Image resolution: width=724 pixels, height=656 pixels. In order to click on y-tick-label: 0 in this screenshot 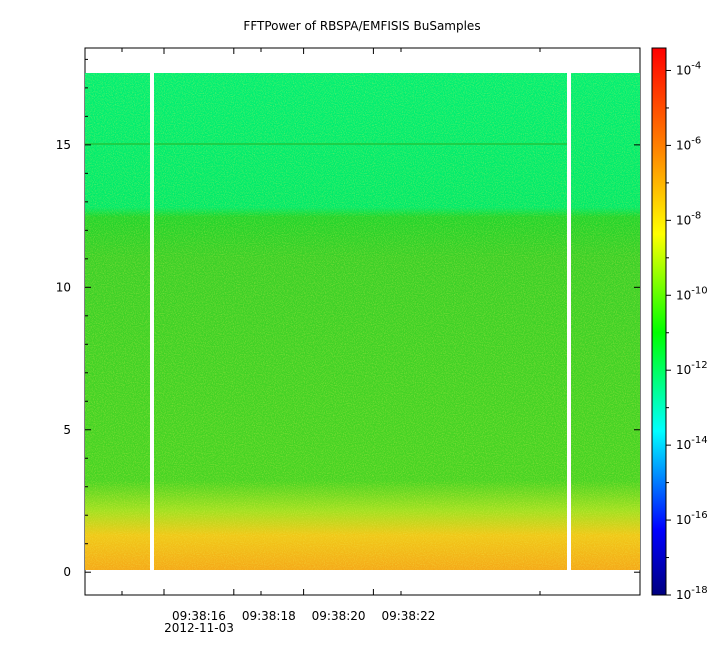, I will do `click(67, 572)`.